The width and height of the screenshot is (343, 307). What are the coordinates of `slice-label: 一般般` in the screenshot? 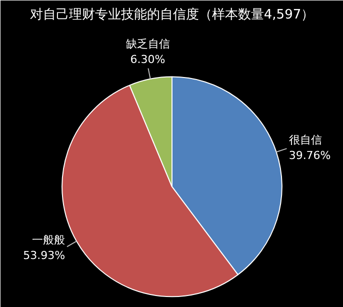 It's located at (49, 239).